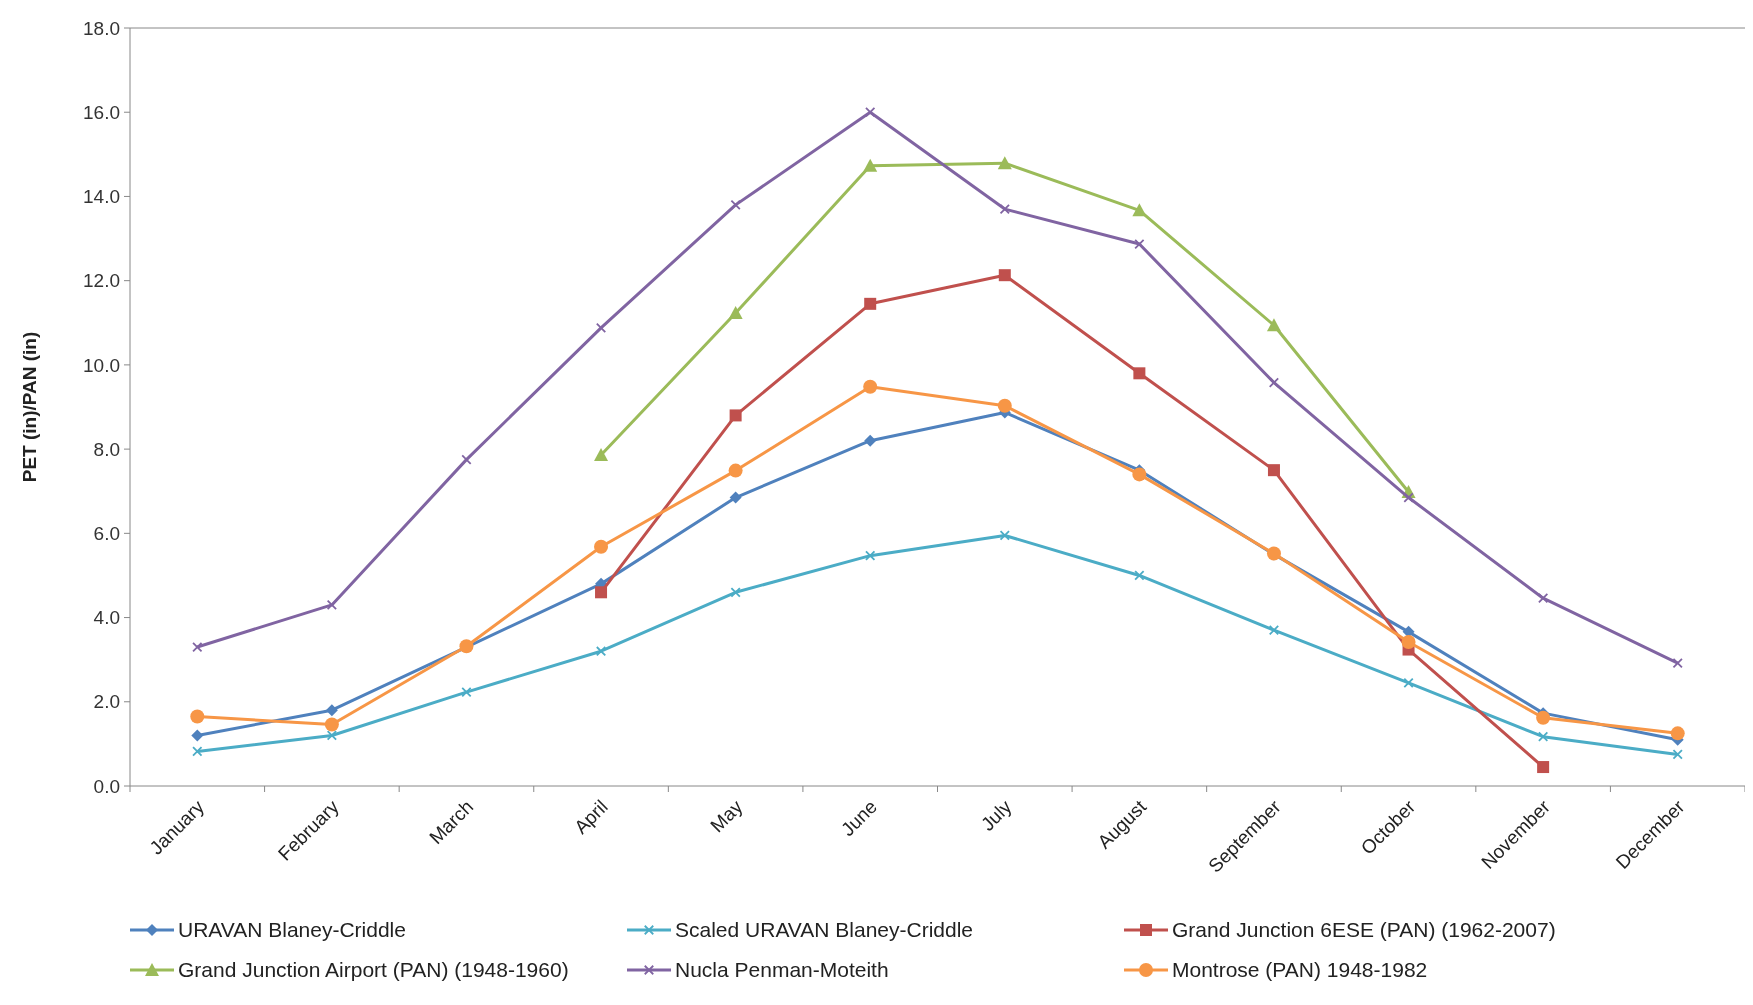  Describe the element at coordinates (1300, 970) in the screenshot. I see `legend-label: Montrose (PAN) 1948-1982` at that location.